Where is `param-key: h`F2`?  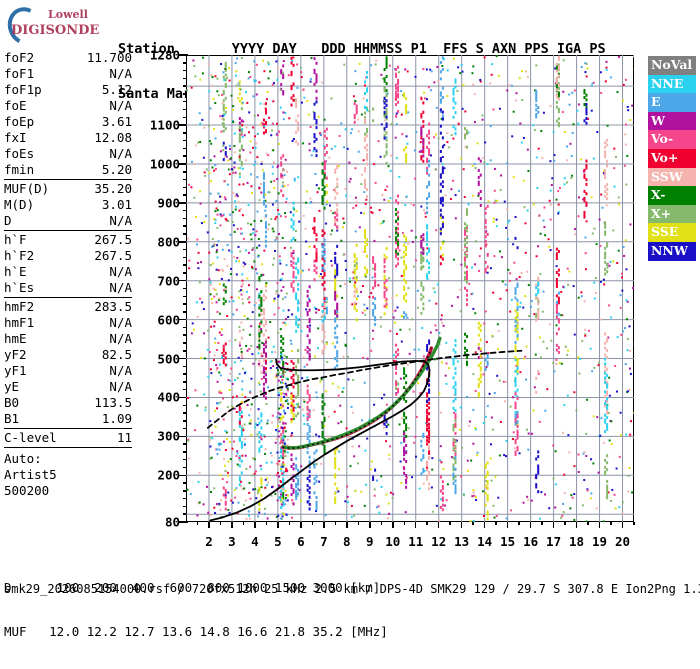
param-key: h`F2 is located at coordinates (19, 256).